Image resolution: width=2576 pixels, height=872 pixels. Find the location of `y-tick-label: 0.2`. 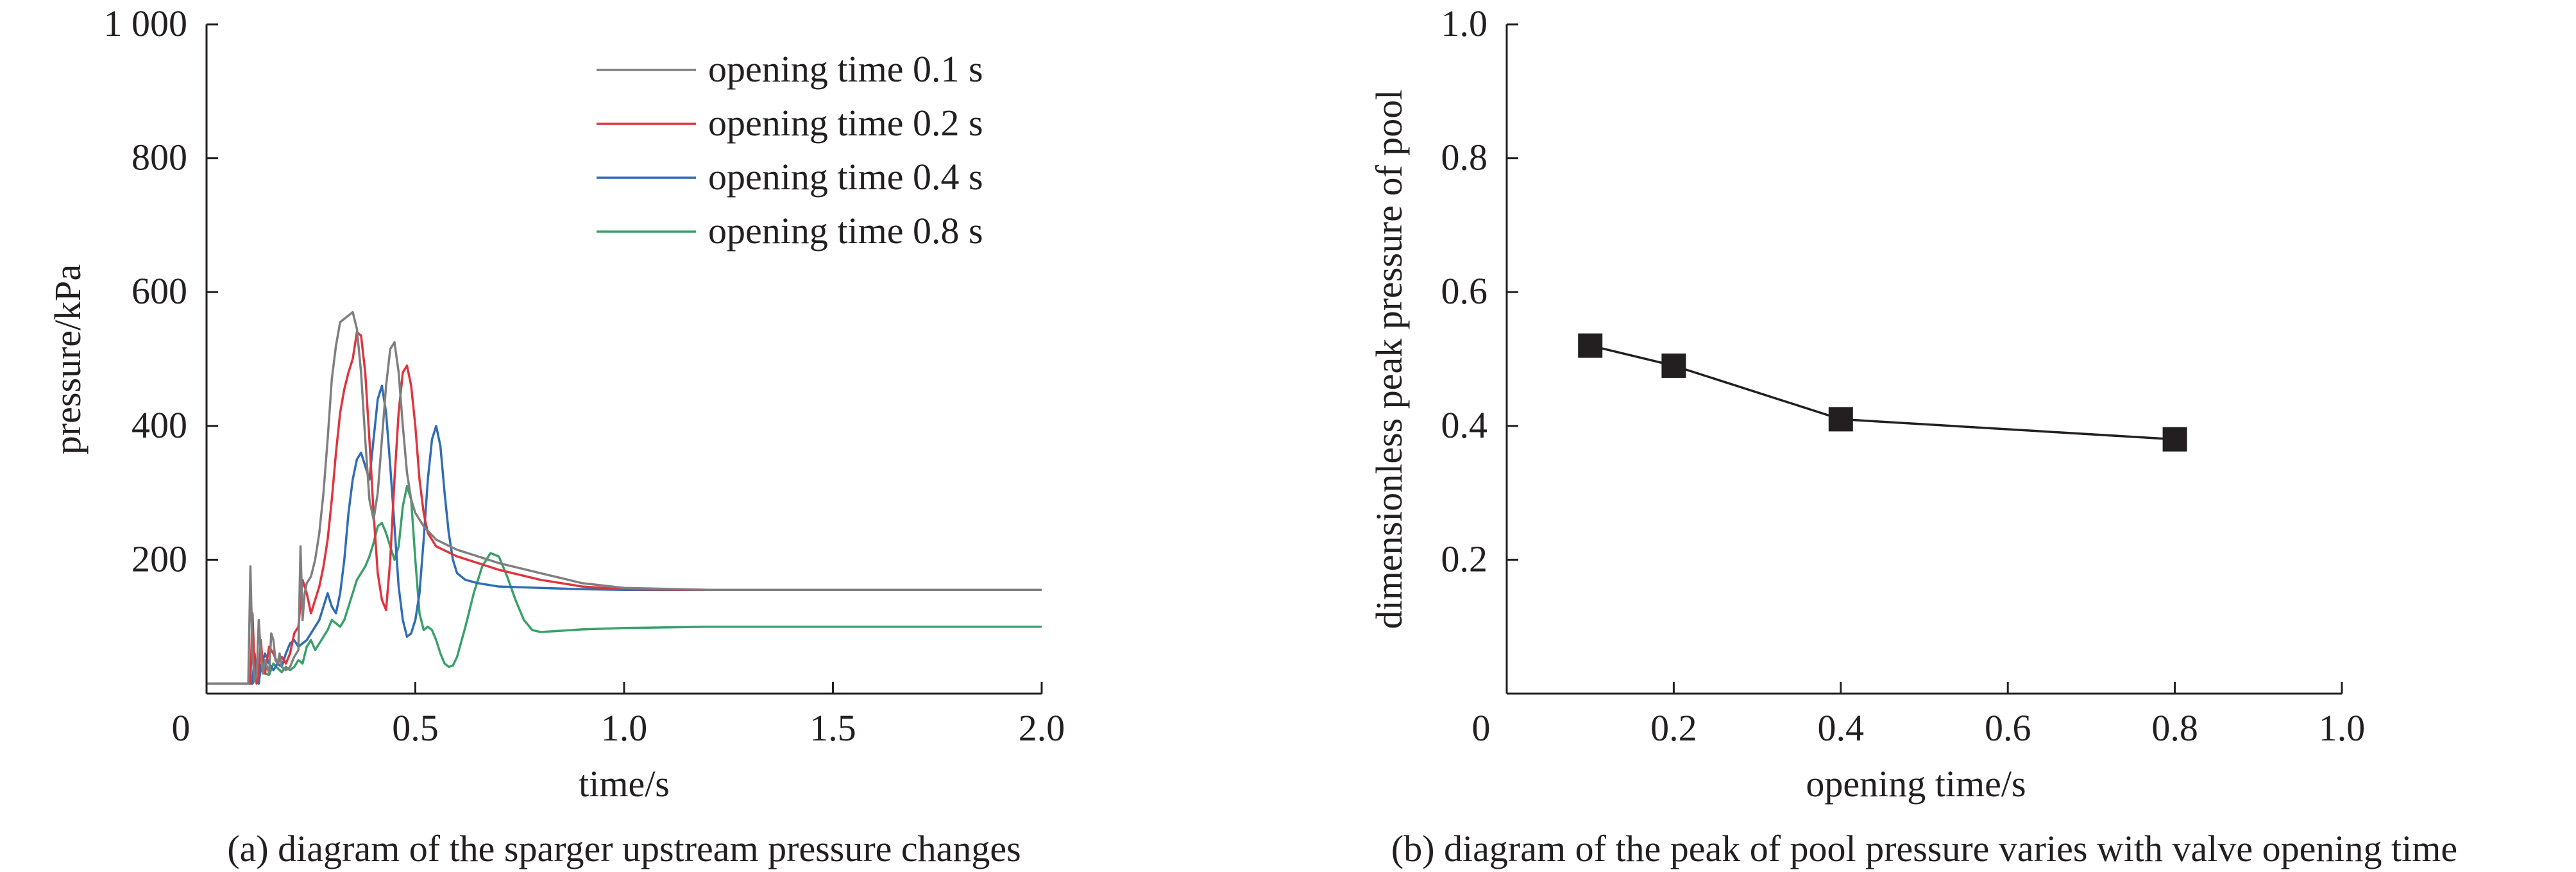

y-tick-label: 0.2 is located at coordinates (1464, 558).